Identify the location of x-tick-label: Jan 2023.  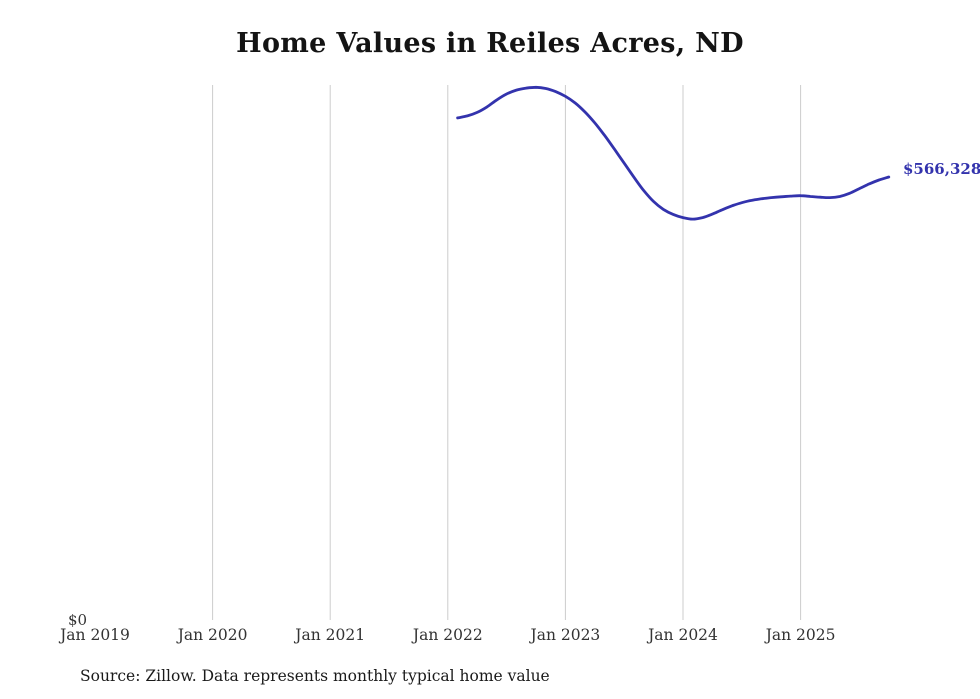
(565, 635).